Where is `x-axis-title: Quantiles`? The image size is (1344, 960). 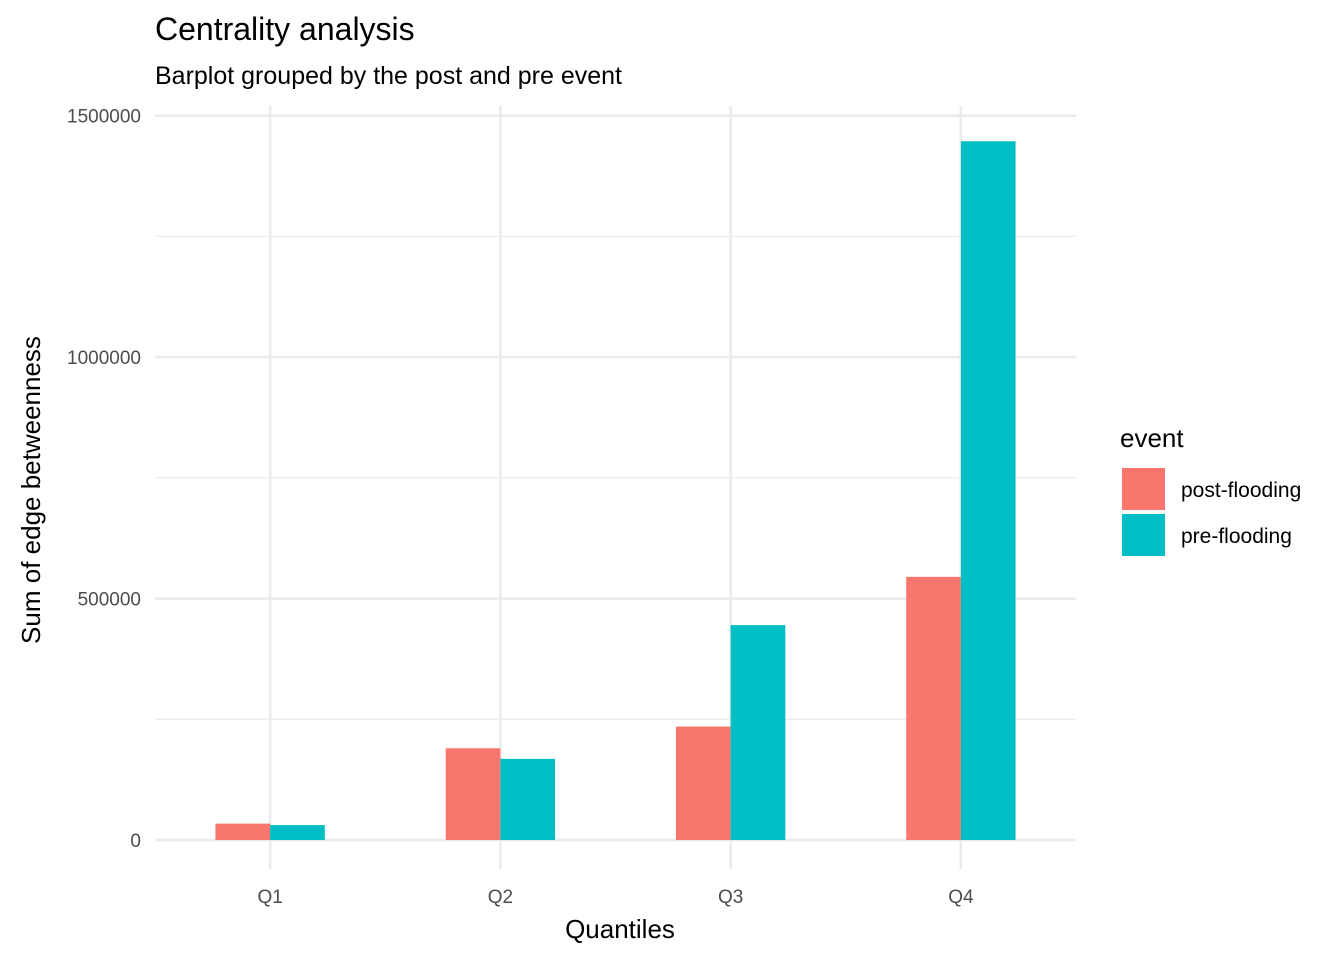 x-axis-title: Quantiles is located at coordinates (620, 929).